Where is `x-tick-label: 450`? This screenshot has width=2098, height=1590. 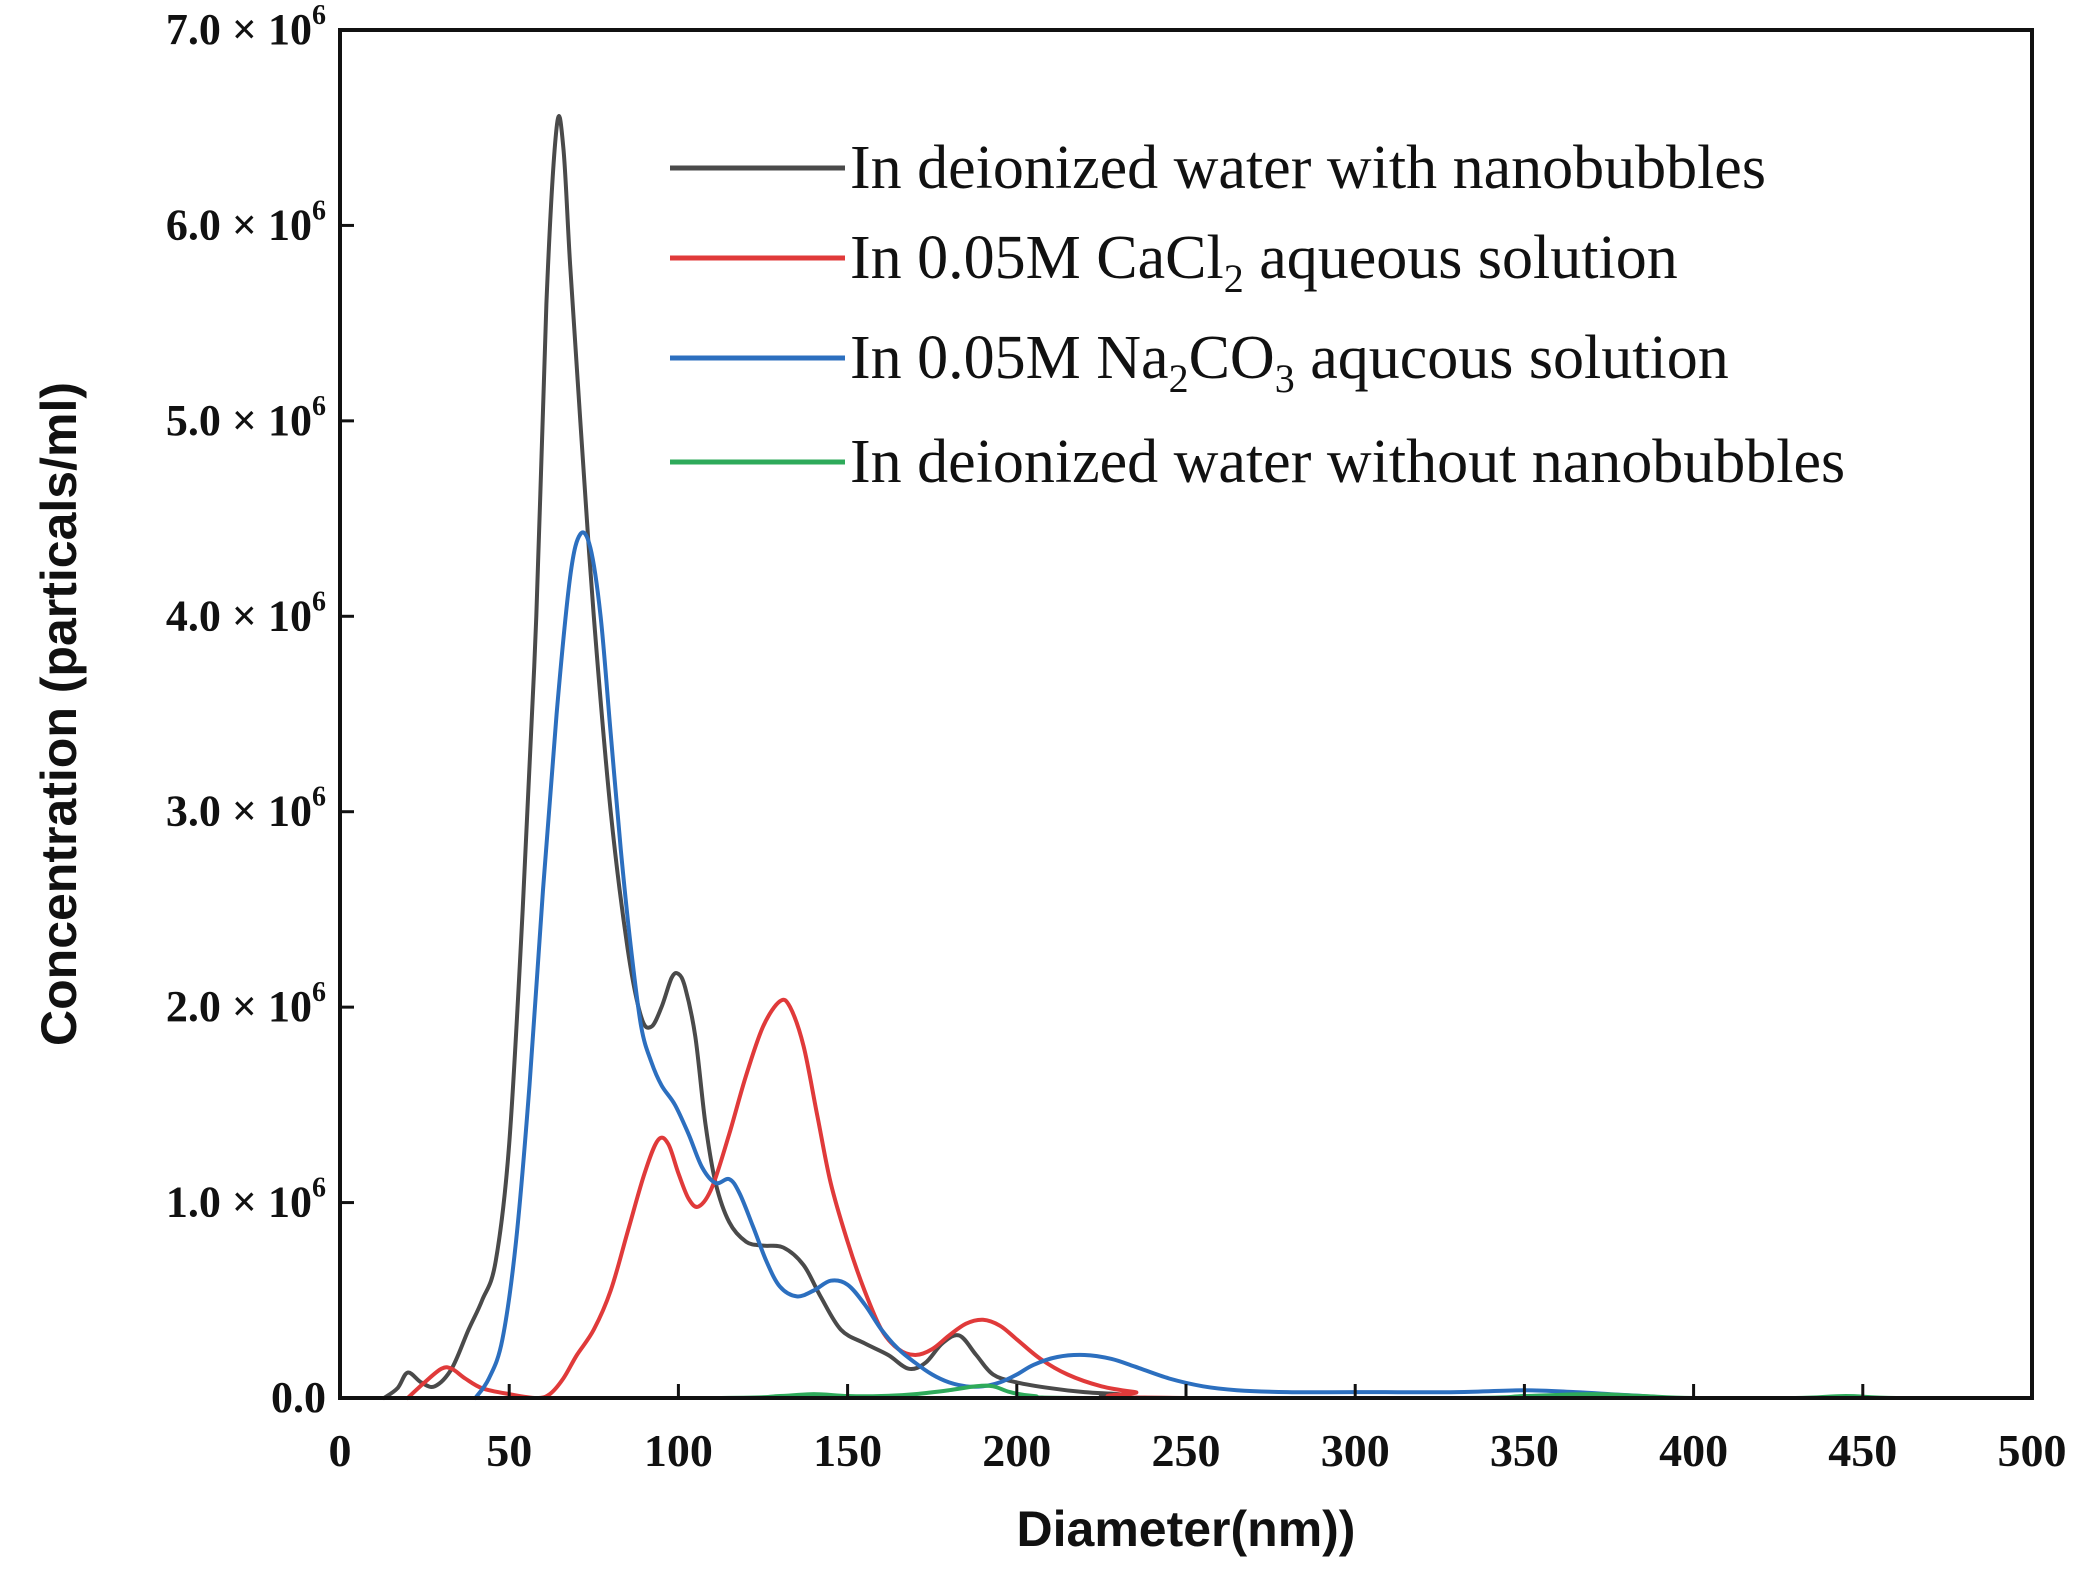
x-tick-label: 450 is located at coordinates (1862, 1450).